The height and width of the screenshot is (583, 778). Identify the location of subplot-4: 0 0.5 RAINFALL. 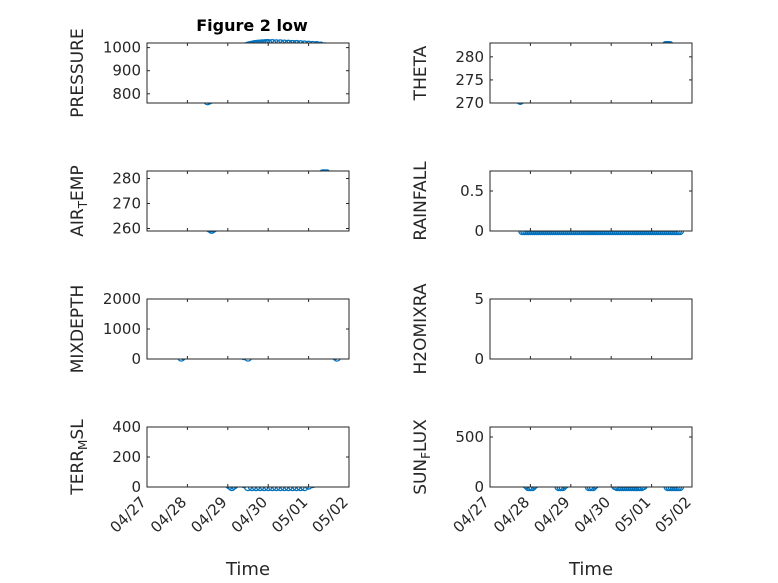
(552, 201).